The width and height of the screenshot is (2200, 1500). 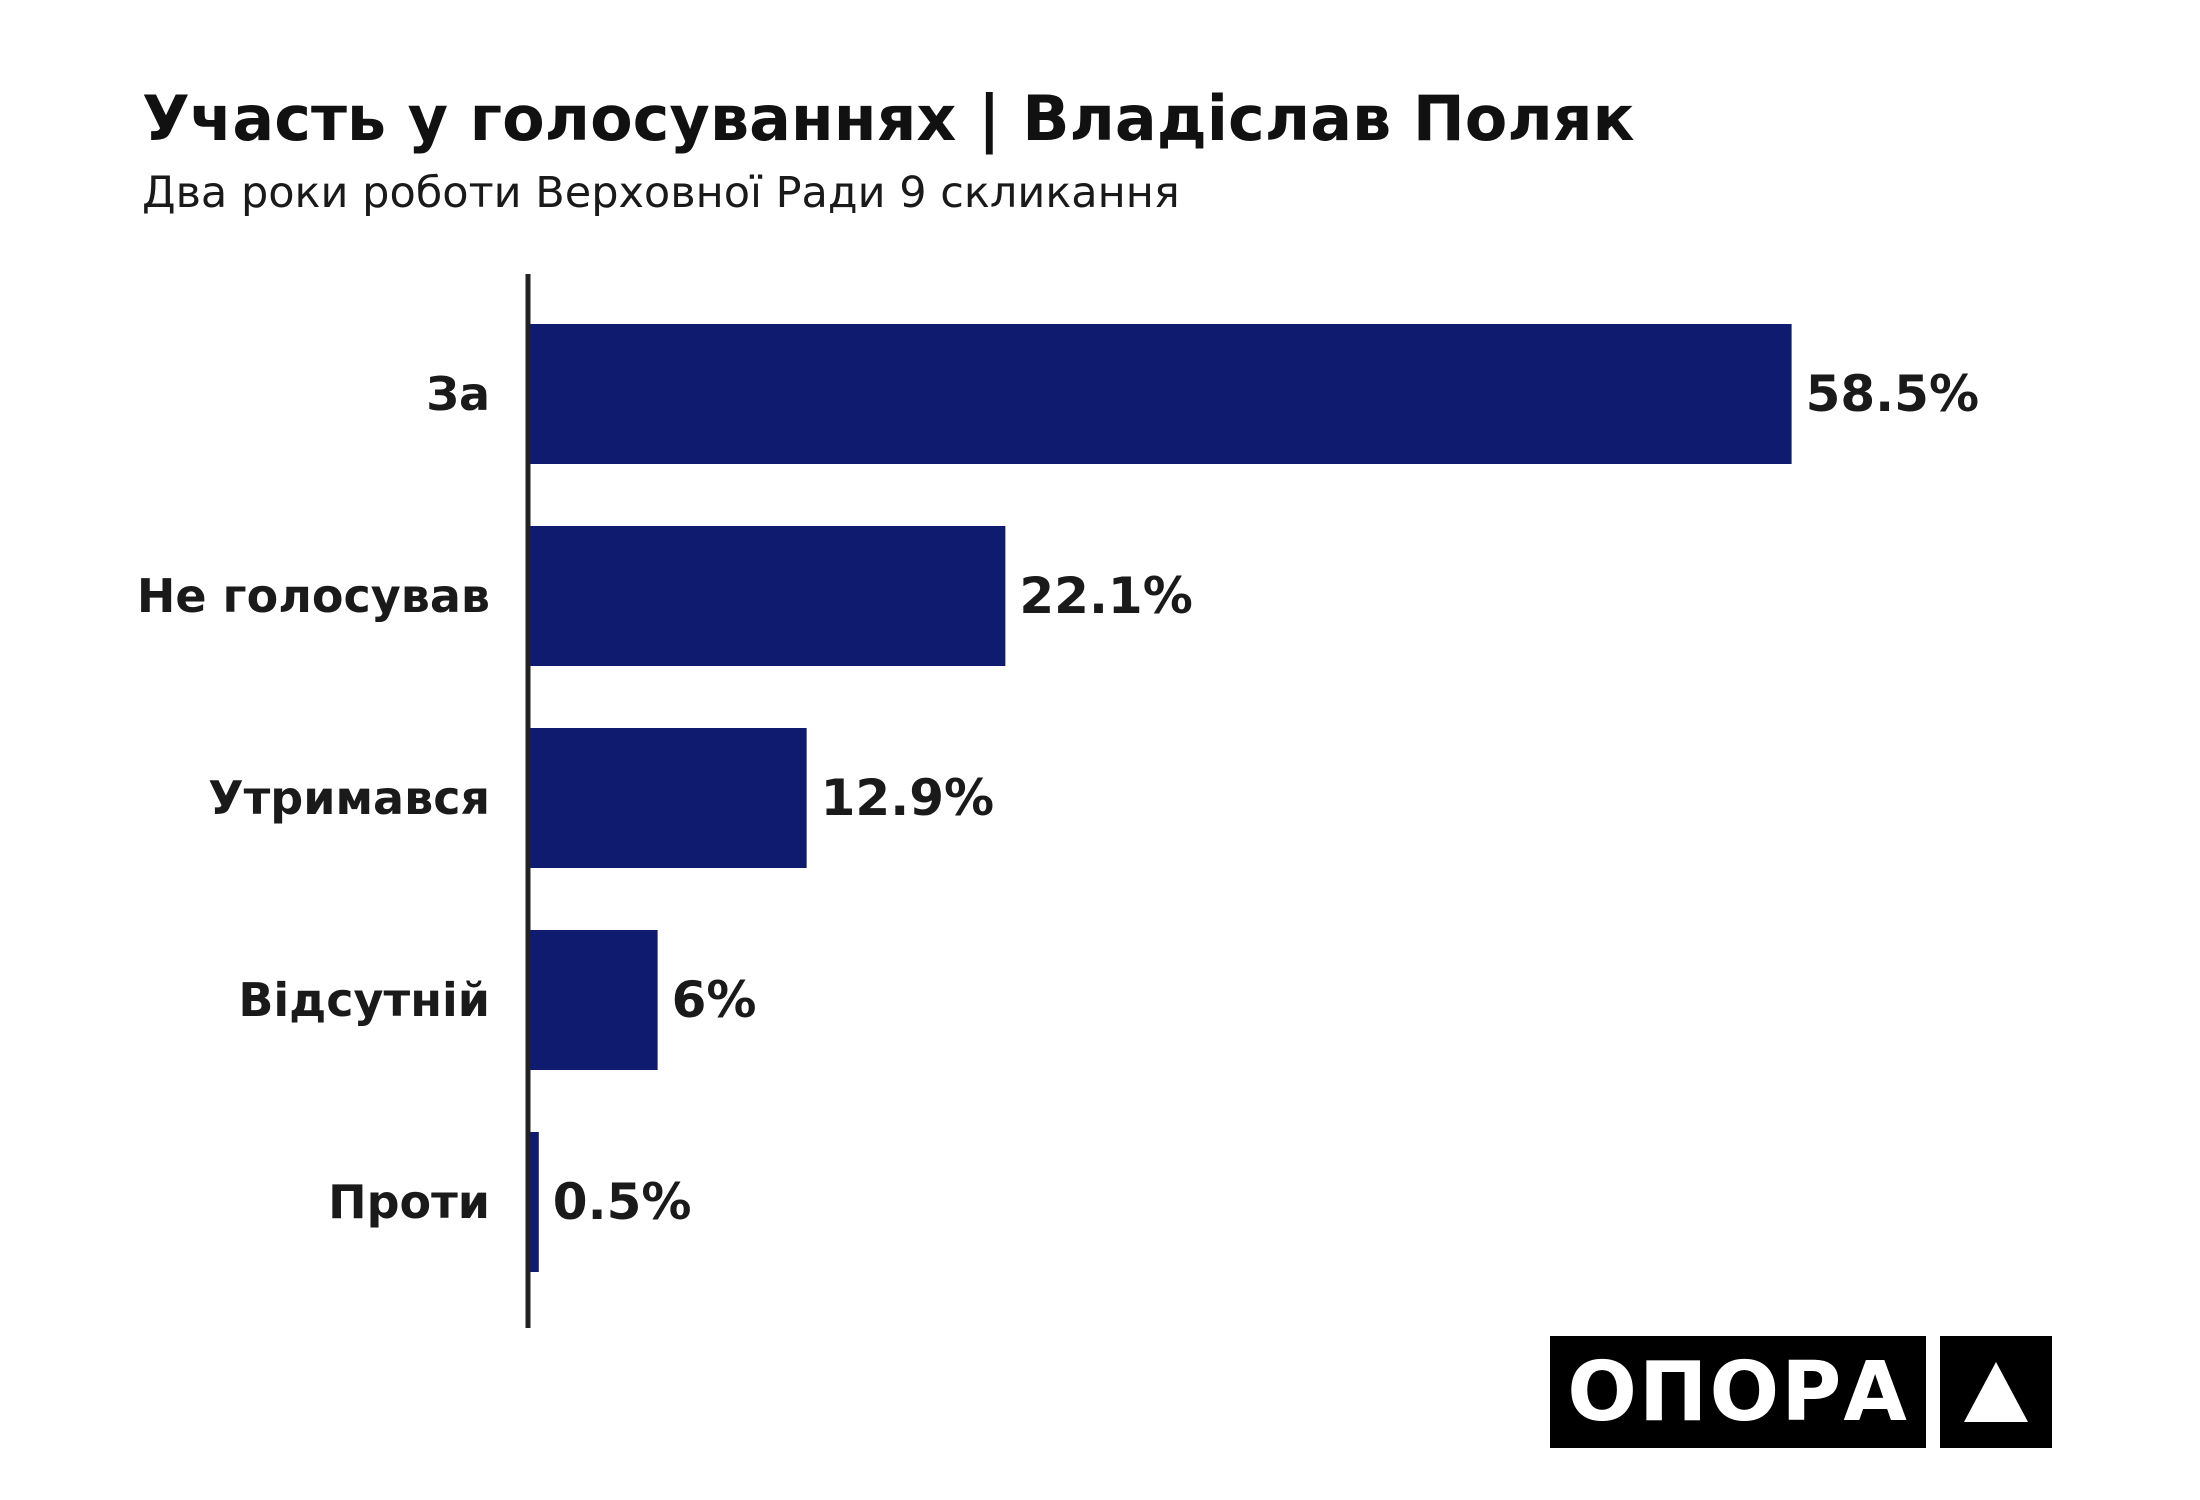 What do you see at coordinates (1892, 394) in the screenshot?
I see `value-label: 58.5%` at bounding box center [1892, 394].